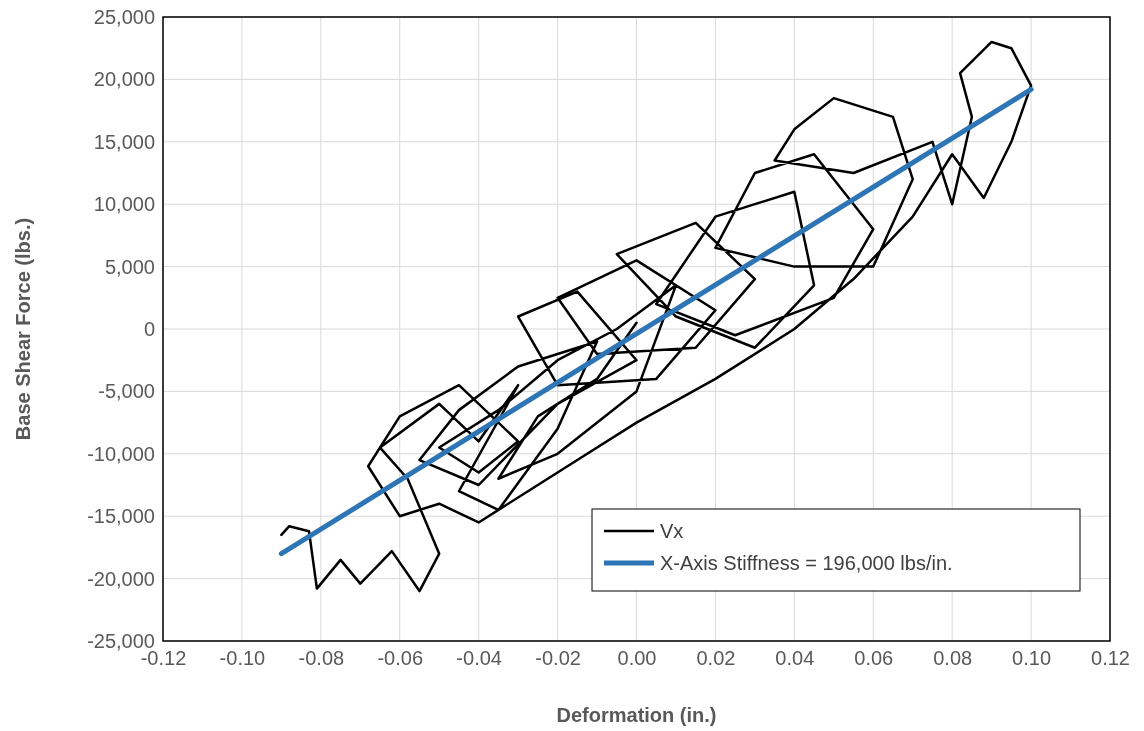 The height and width of the screenshot is (731, 1144). Describe the element at coordinates (124, 16) in the screenshot. I see `y-tick-label: 25,000` at that location.